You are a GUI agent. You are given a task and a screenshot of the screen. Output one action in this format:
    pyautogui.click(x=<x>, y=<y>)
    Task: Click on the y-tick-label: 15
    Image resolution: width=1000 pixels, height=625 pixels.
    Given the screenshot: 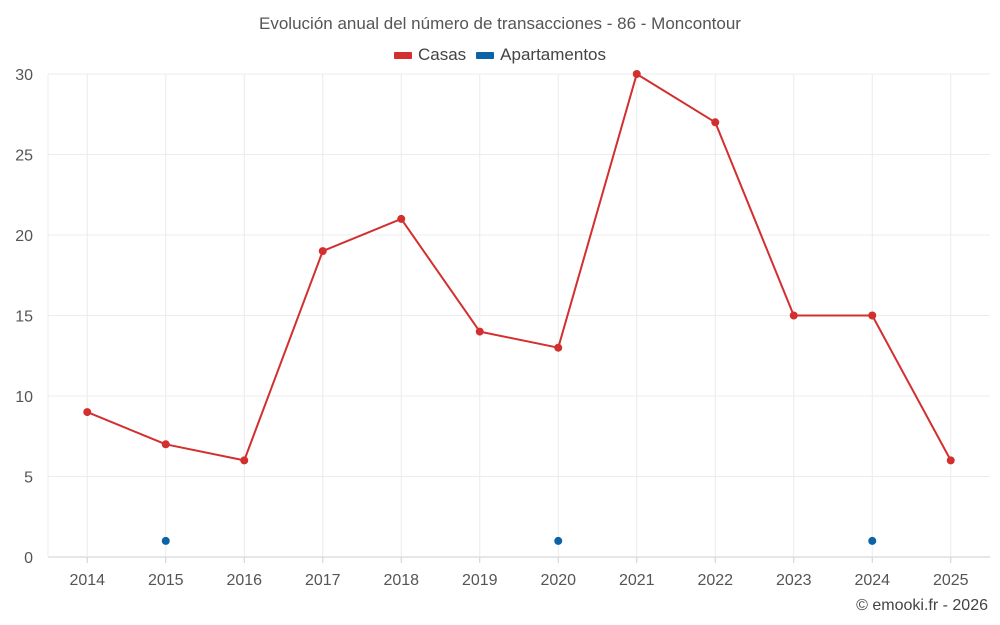 What is the action you would take?
    pyautogui.click(x=24, y=317)
    